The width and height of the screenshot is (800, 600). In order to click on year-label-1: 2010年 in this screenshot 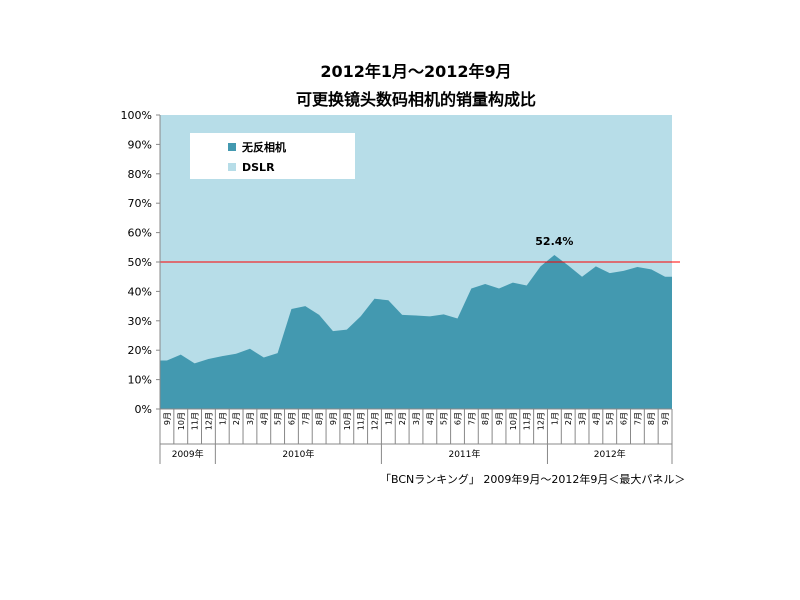, I will do `click(298, 454)`.